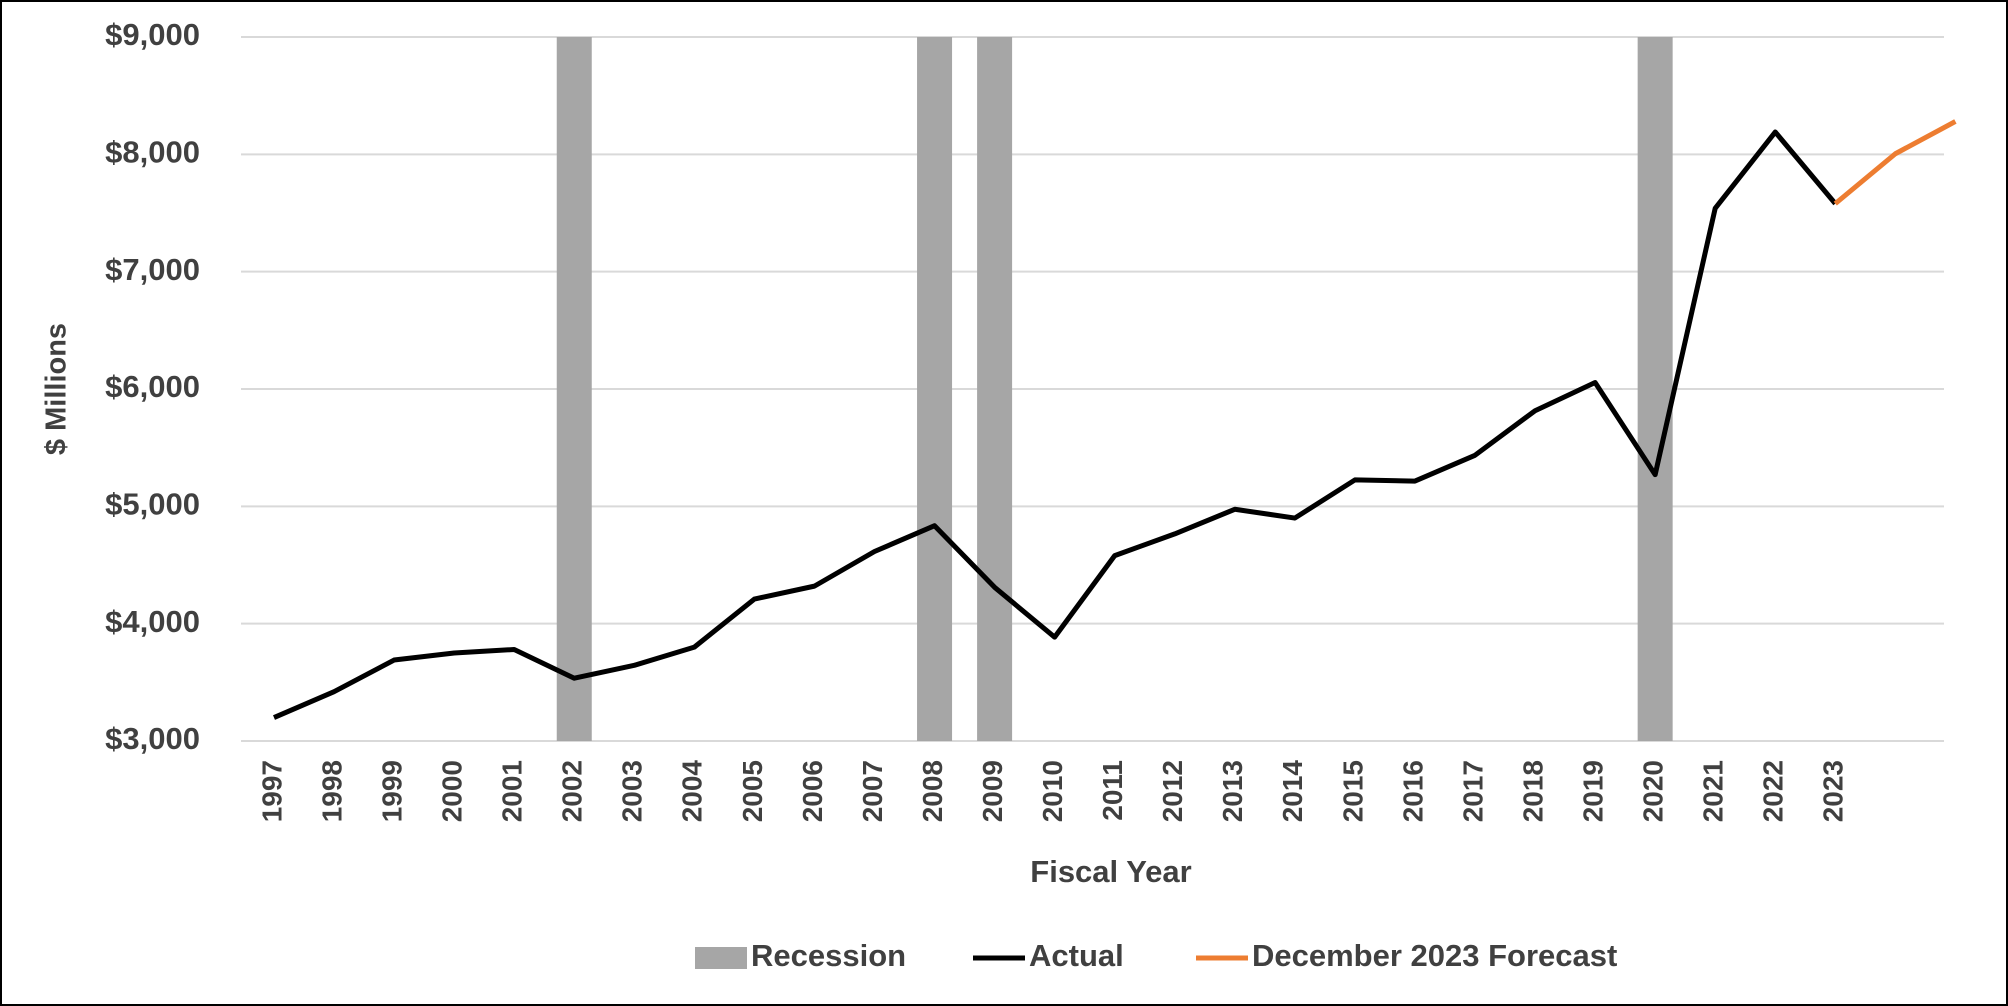 The height and width of the screenshot is (1006, 2008). Describe the element at coordinates (1592, 791) in the screenshot. I see `x-tick-label: 2019` at that location.